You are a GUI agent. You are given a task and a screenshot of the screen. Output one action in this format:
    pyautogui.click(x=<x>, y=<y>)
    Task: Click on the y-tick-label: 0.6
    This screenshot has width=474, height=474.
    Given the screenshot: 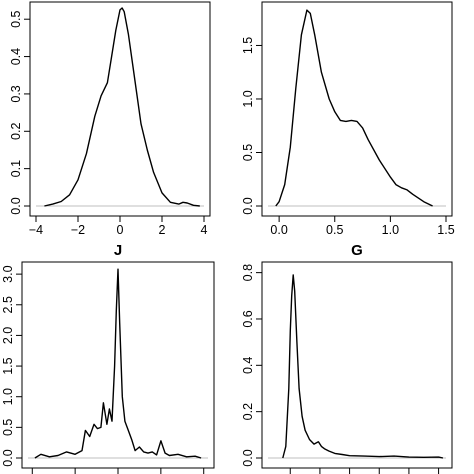 What is the action you would take?
    pyautogui.click(x=248, y=318)
    